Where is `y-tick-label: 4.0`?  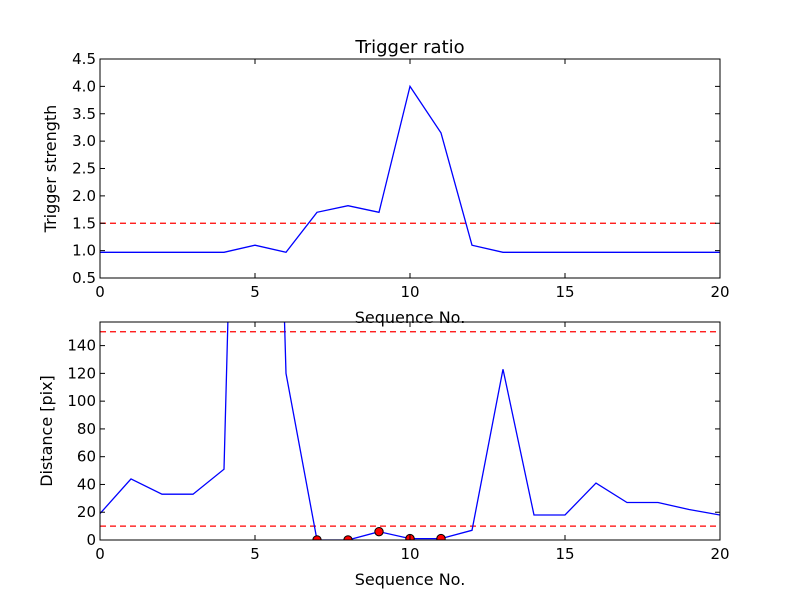 y-tick-label: 4.0 is located at coordinates (84, 86).